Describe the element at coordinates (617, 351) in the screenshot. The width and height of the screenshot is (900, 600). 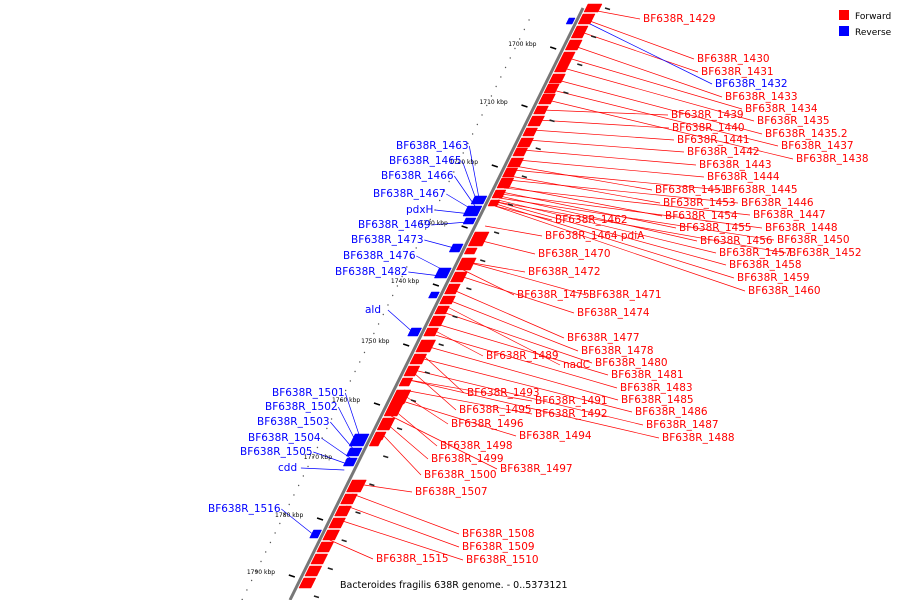
I see `gene-label-bf638r-1478: BF638R_1478` at that location.